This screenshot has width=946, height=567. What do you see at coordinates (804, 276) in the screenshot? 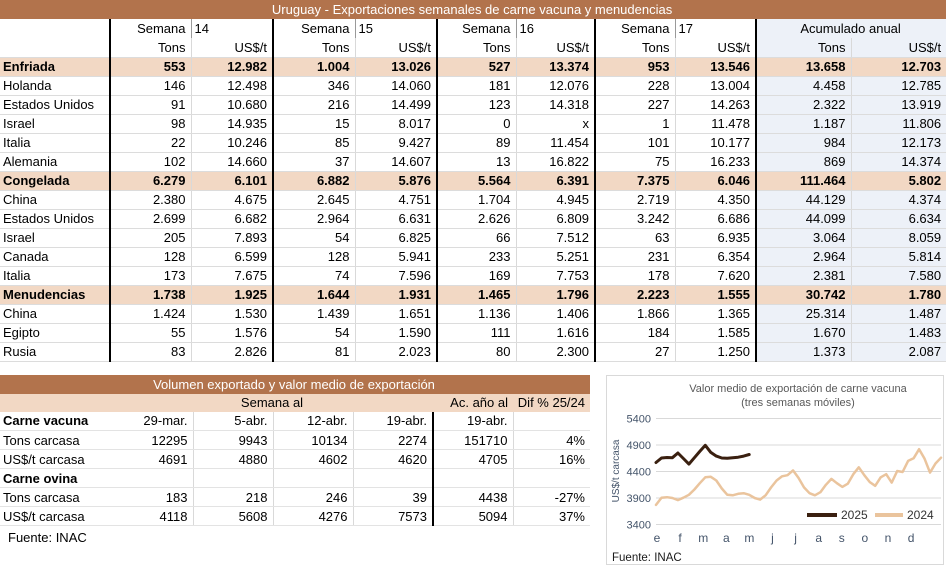
I see `t1-cell: 2.381` at bounding box center [804, 276].